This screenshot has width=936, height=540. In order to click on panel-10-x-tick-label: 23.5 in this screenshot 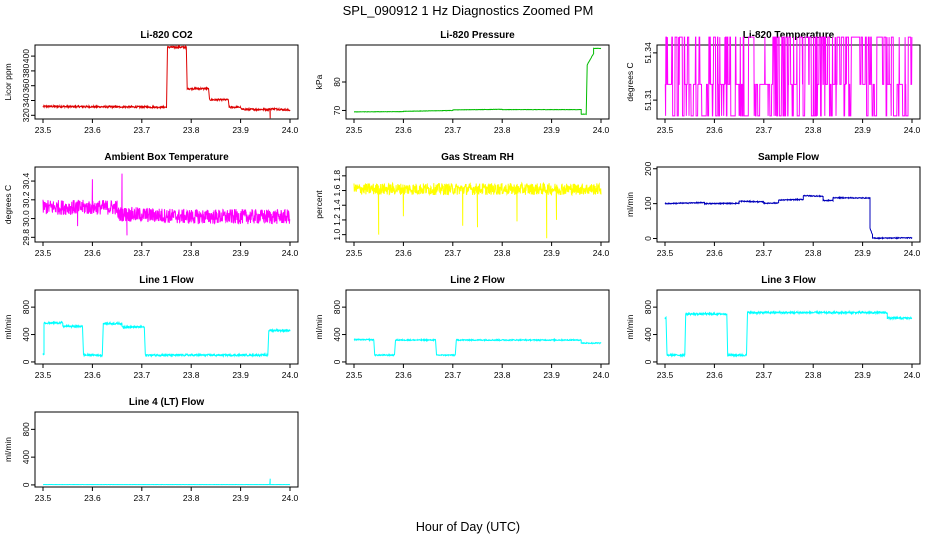, I will do `click(43, 498)`.